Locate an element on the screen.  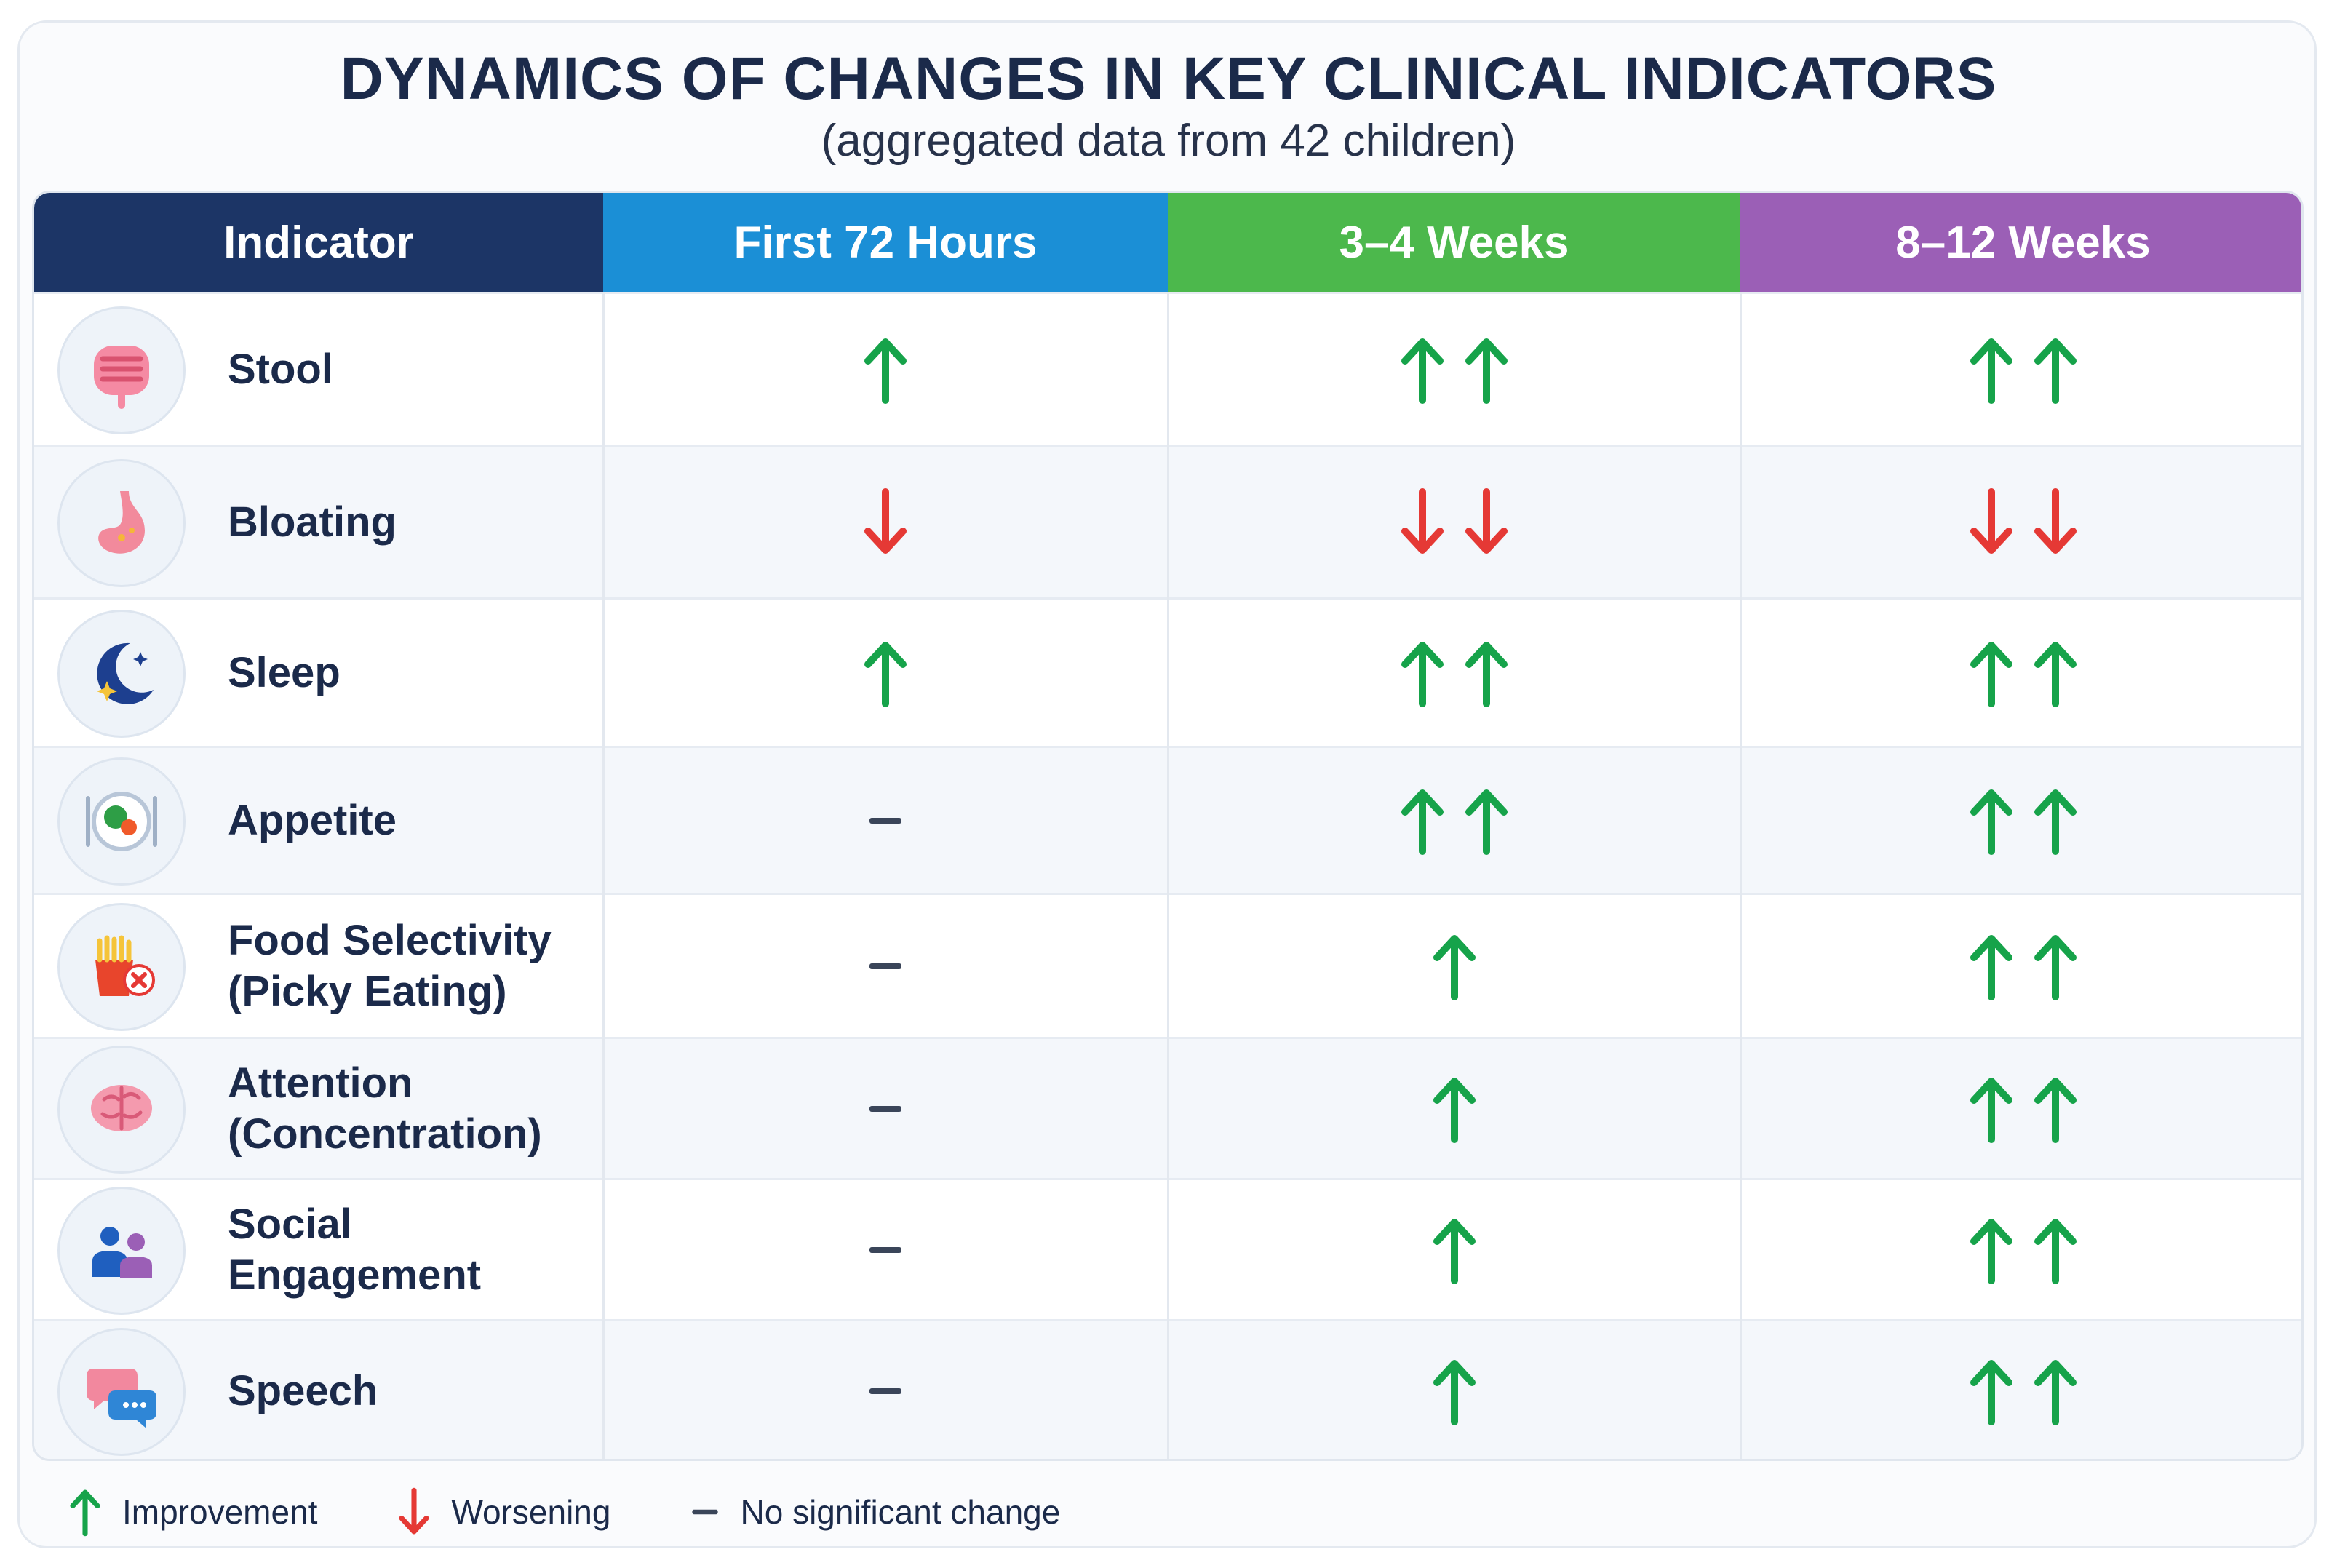
stomach-icon is located at coordinates (122, 522).